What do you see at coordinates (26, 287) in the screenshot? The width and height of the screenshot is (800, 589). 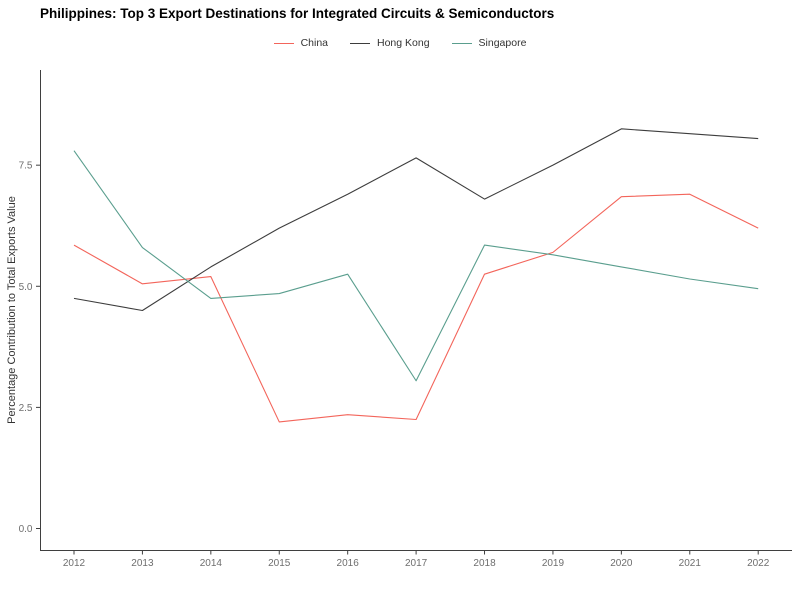 I see `y-tick-label: 5.0` at bounding box center [26, 287].